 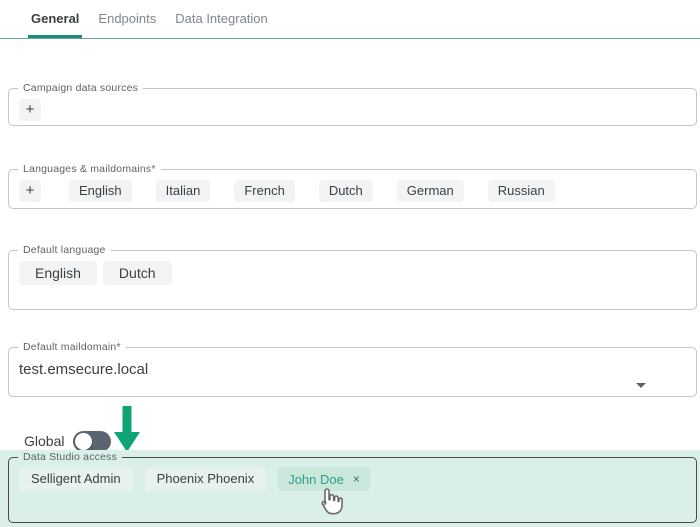 I want to click on language-chip: English, so click(x=100, y=191).